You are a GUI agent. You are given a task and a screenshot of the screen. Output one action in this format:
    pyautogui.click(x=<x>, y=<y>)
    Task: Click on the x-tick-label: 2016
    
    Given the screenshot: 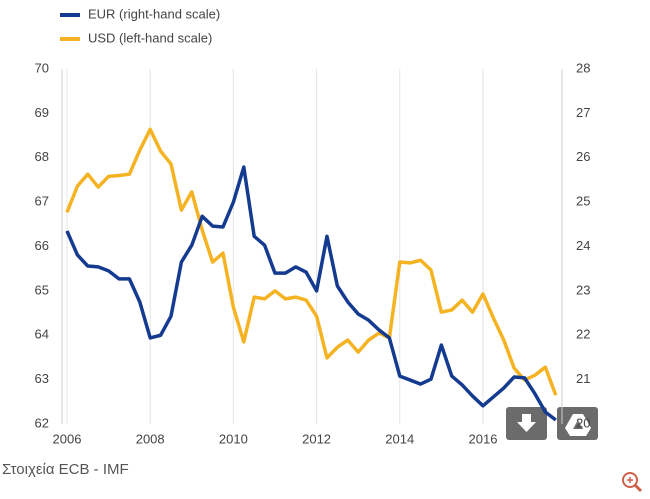 What is the action you would take?
    pyautogui.click(x=483, y=438)
    